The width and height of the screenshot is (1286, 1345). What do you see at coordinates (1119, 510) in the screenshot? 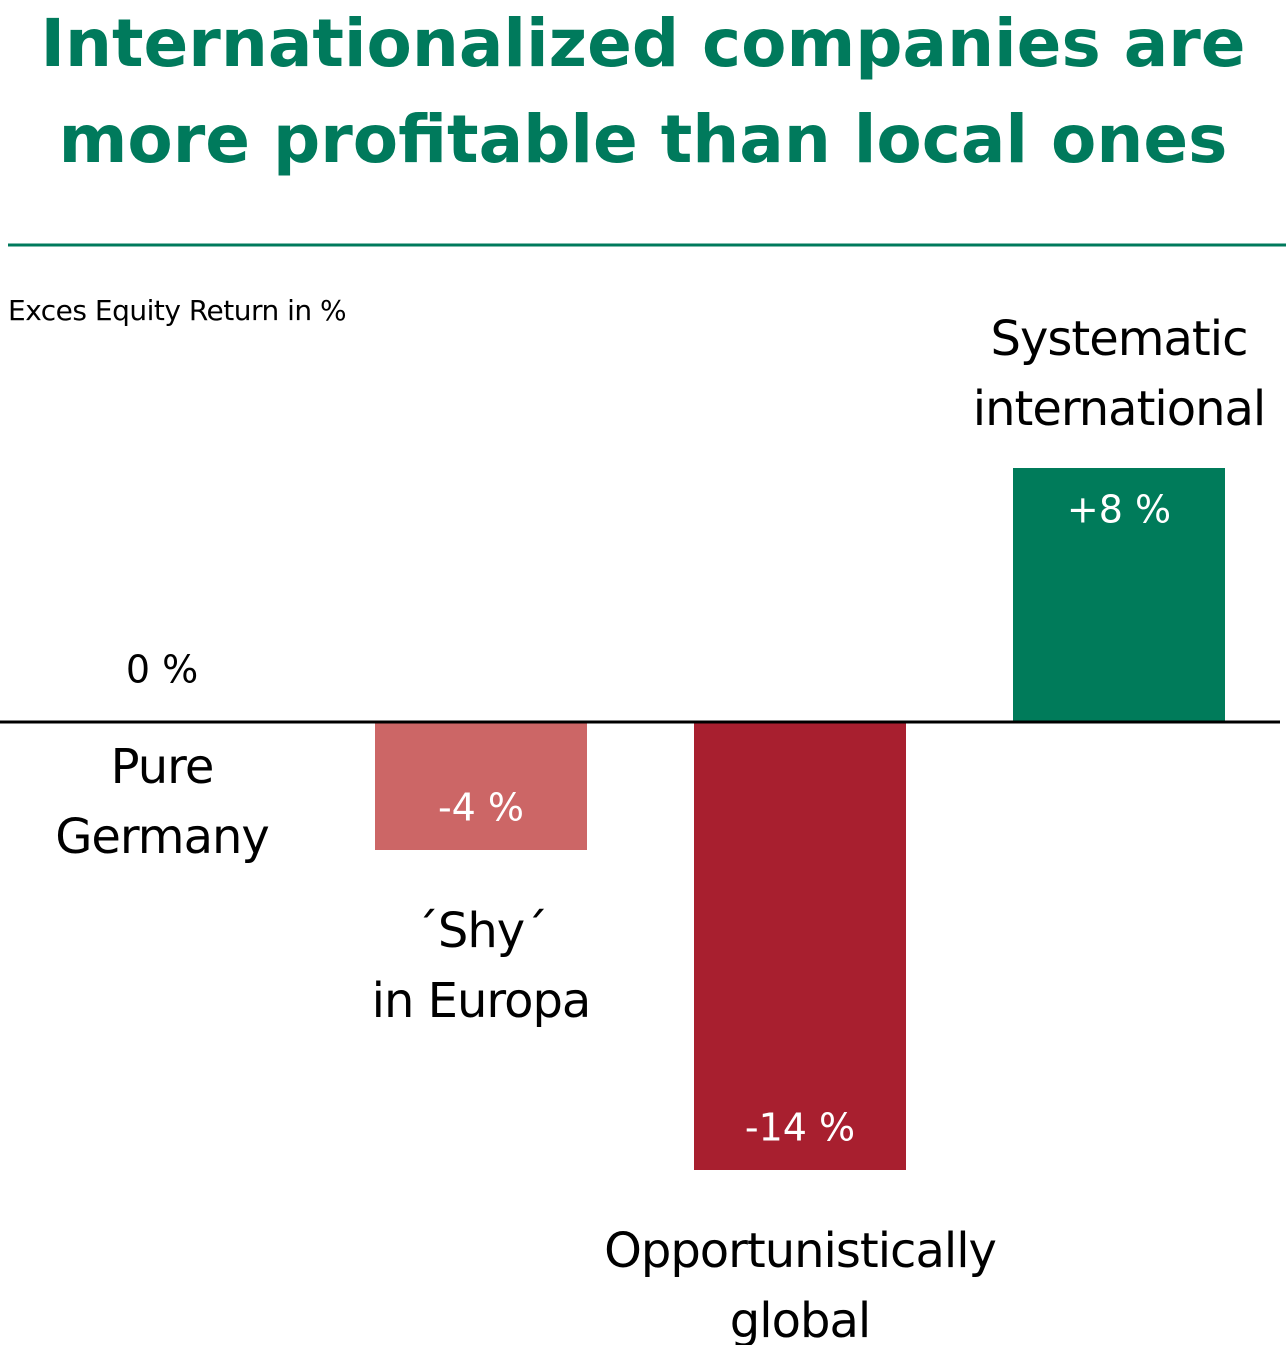
I see `value-label: +8 %` at bounding box center [1119, 510].